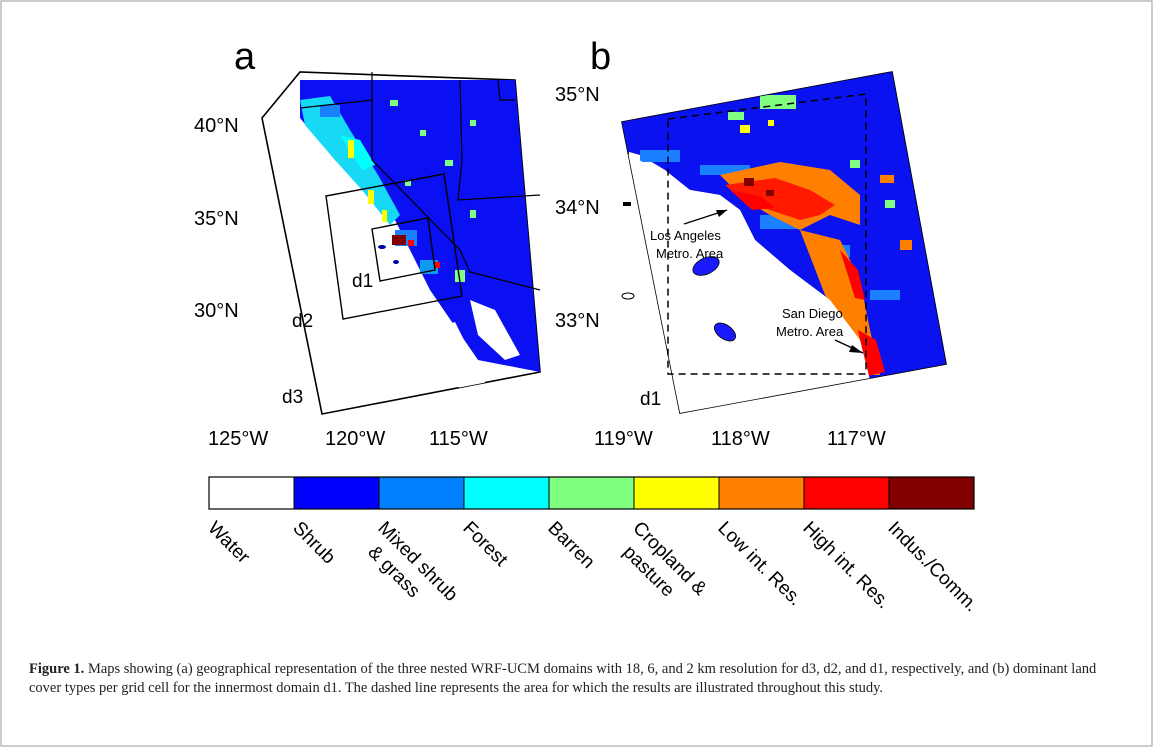  What do you see at coordinates (810, 331) in the screenshot?
I see `annotation-san-diego-line2: Metro. Area` at bounding box center [810, 331].